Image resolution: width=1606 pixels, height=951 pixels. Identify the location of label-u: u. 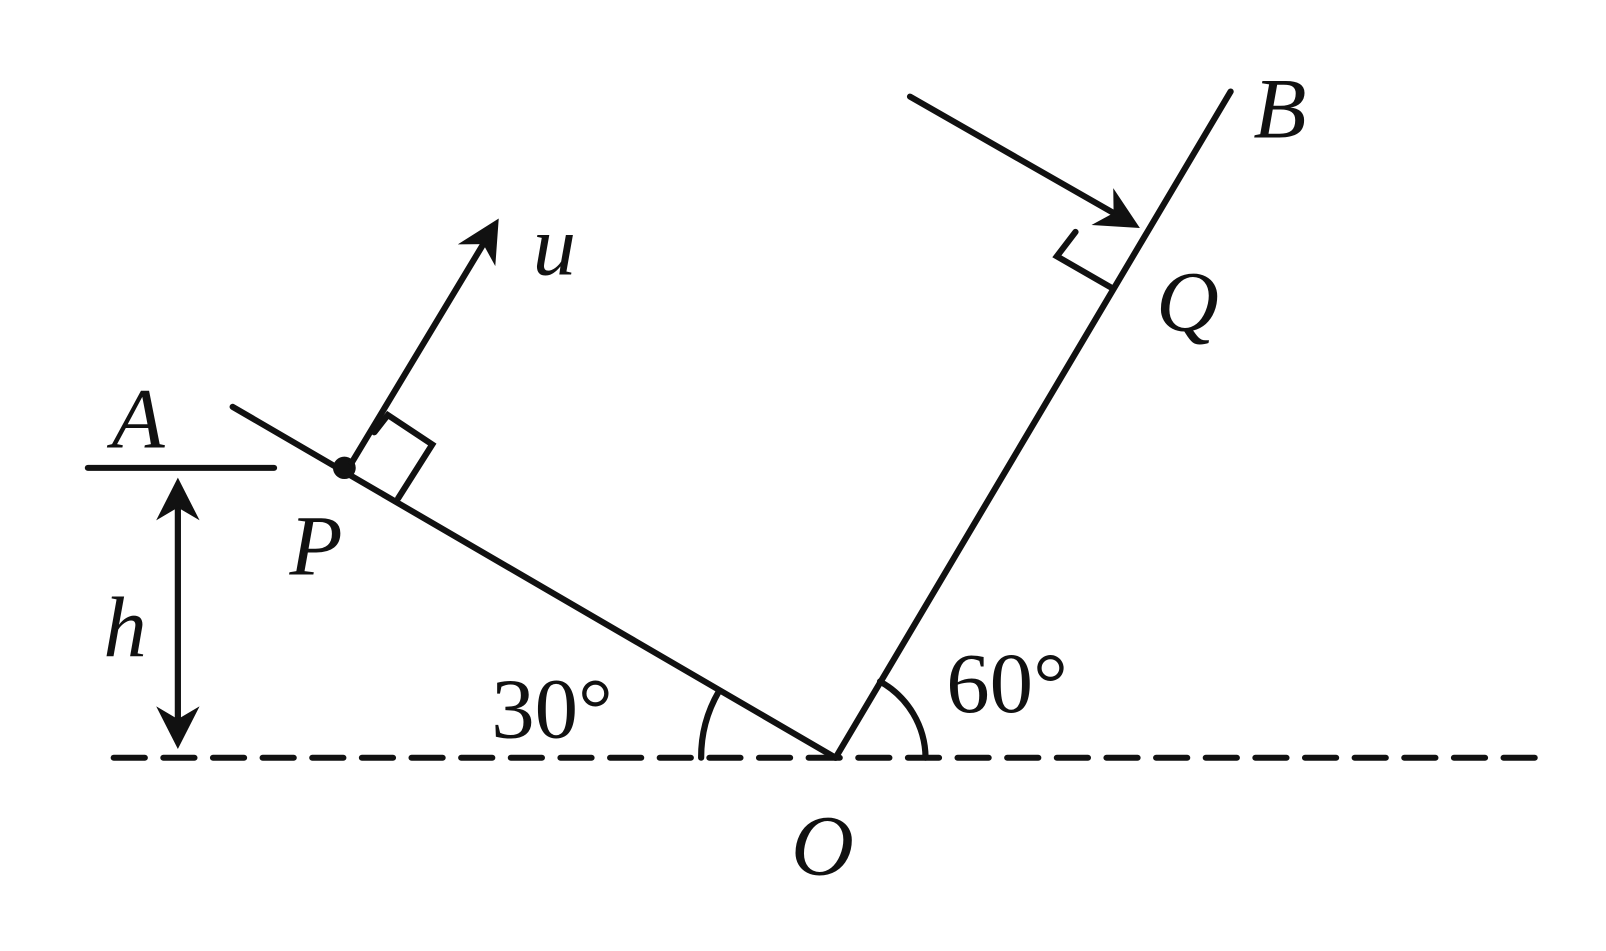
(554, 245).